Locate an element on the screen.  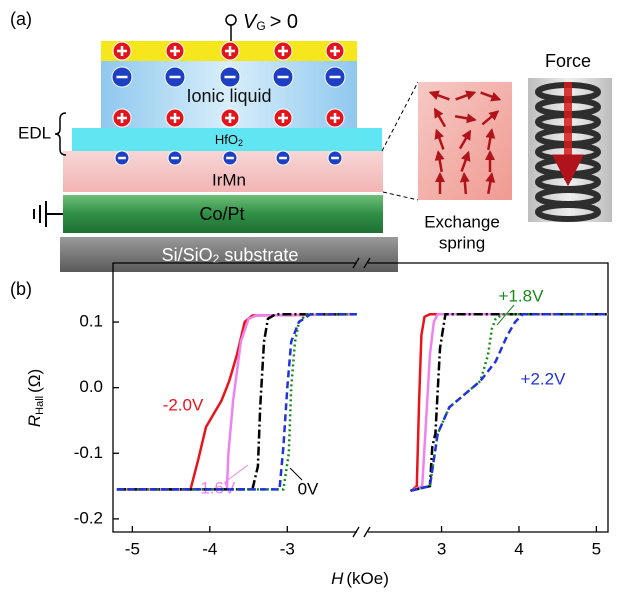
x-tick-label: 5 is located at coordinates (596, 548).